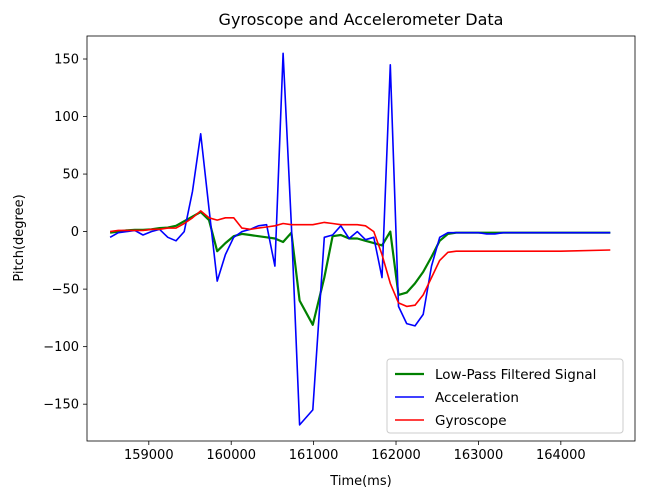  What do you see at coordinates (477, 398) in the screenshot?
I see `legend-label-1: Acceleration` at bounding box center [477, 398].